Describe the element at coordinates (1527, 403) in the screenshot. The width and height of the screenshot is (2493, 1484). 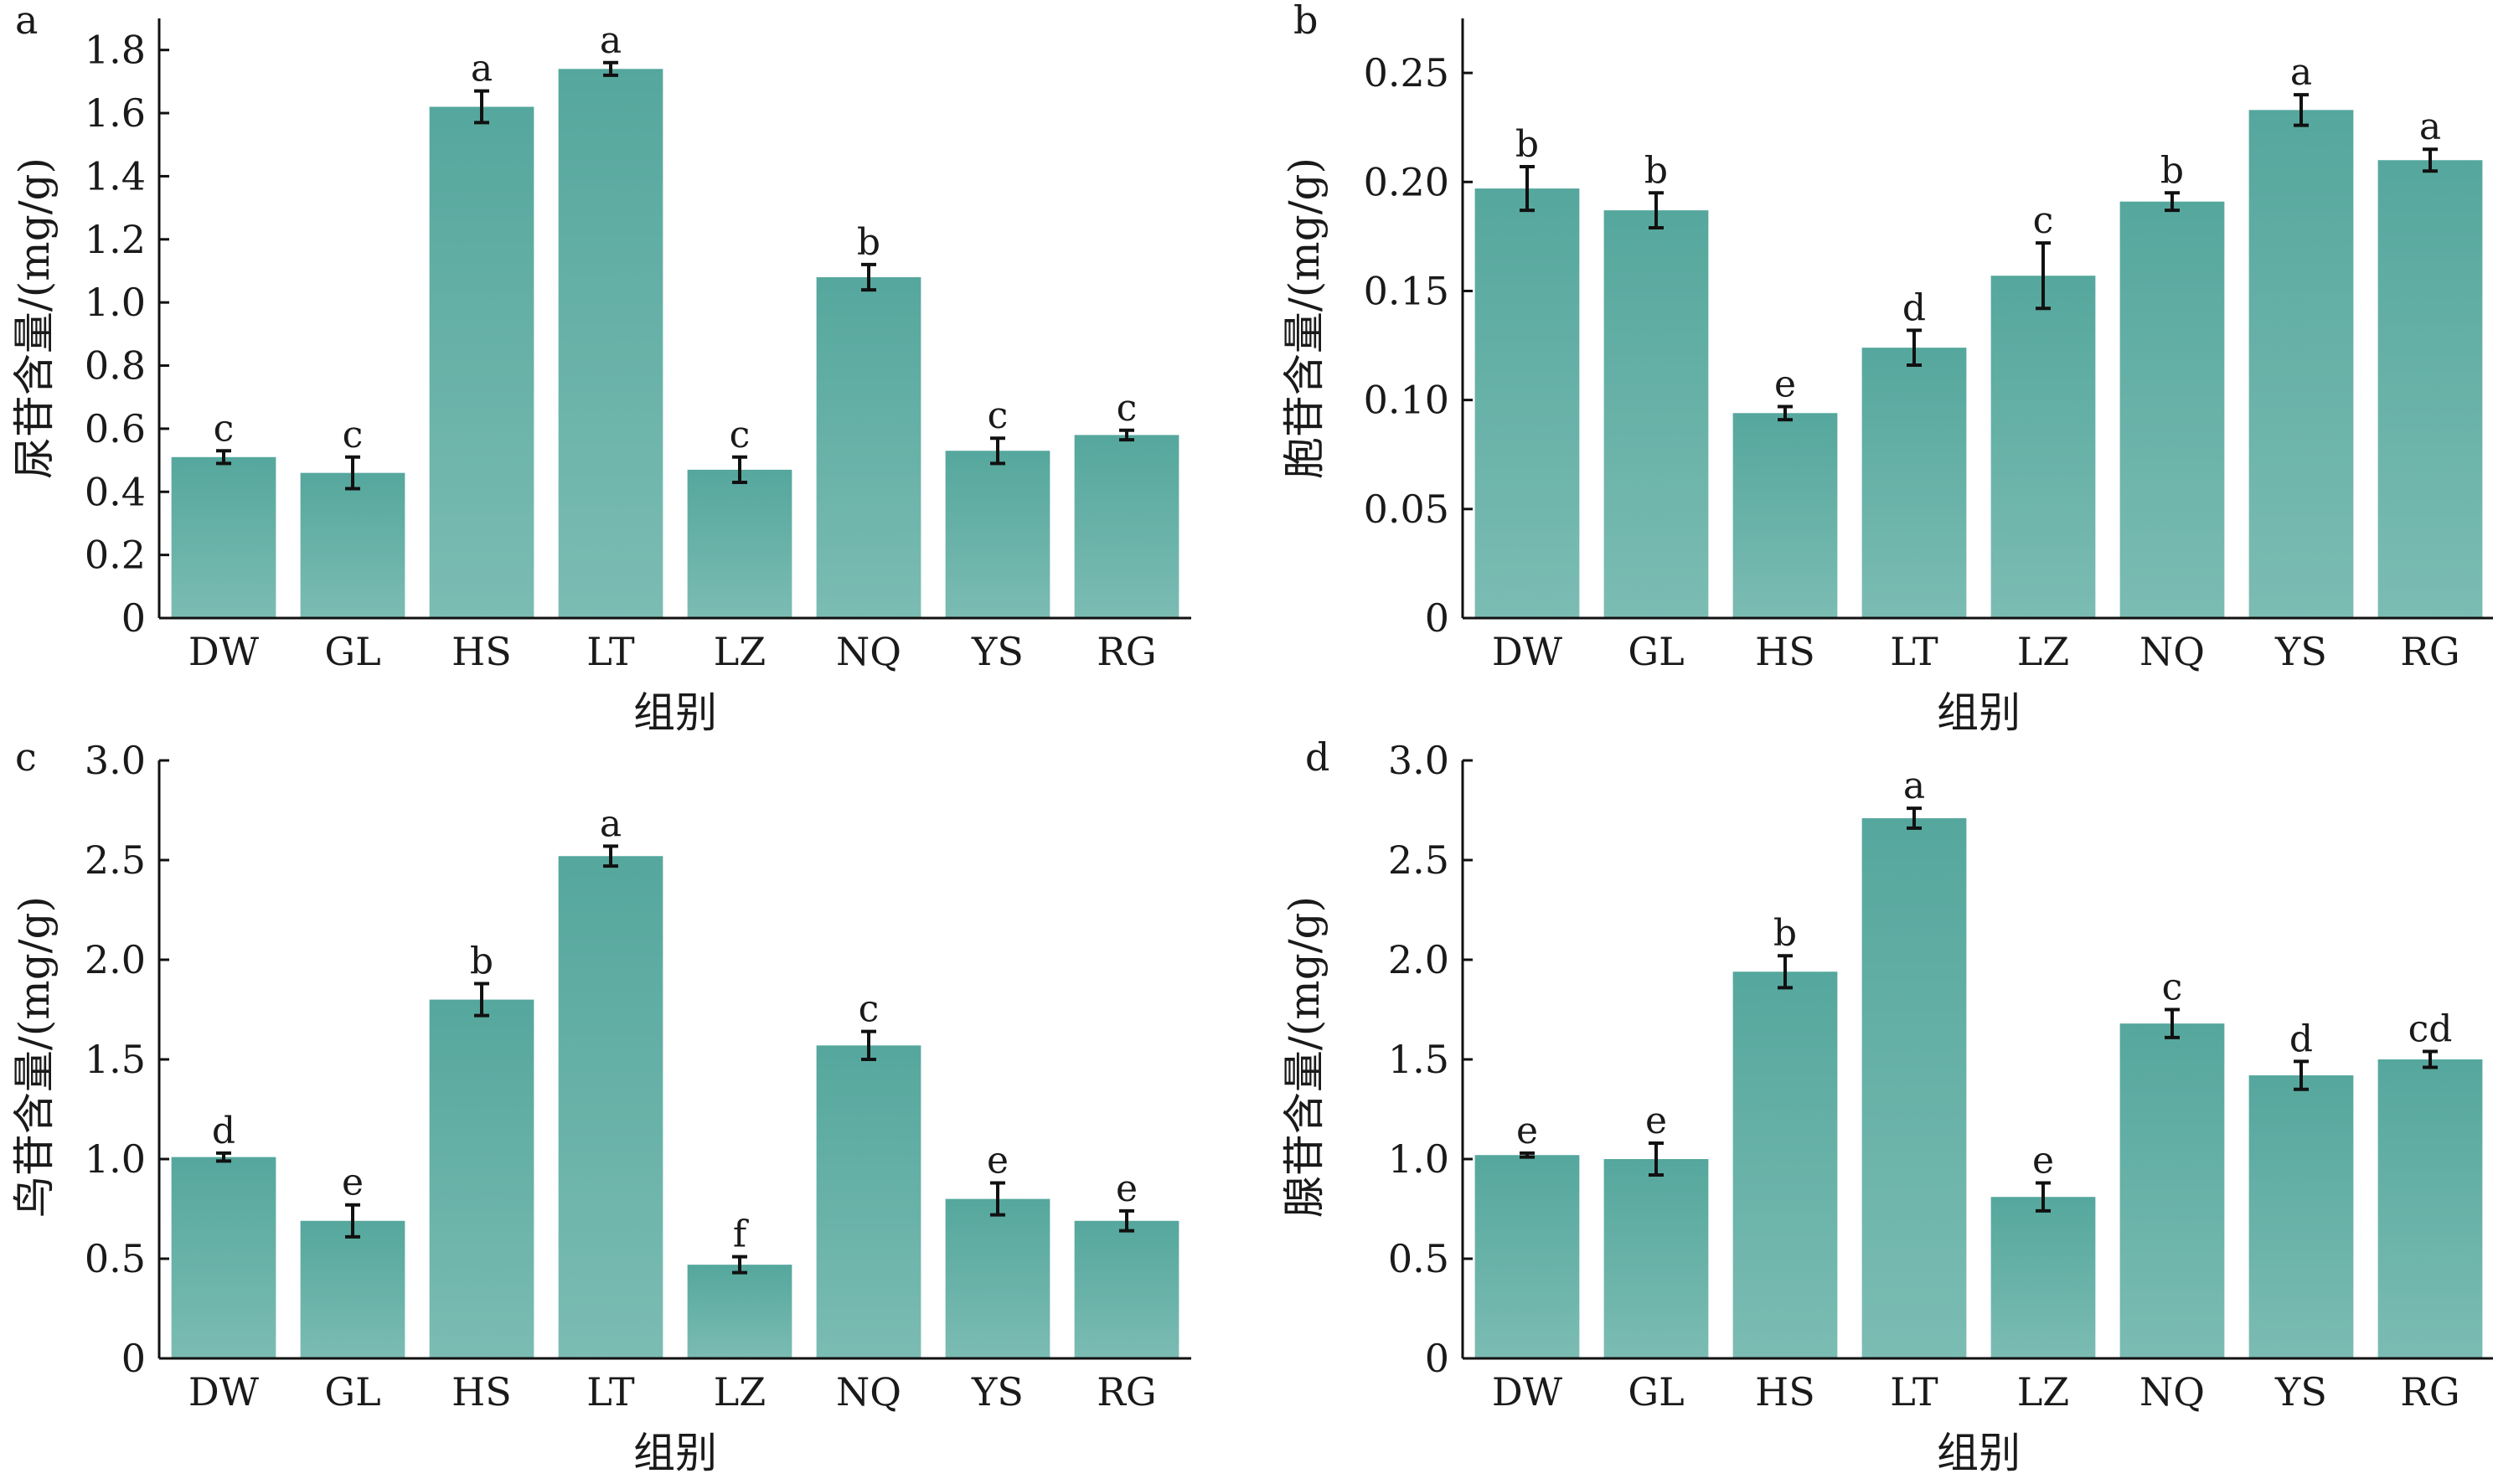
I see `panel-b-bar-DW` at that location.